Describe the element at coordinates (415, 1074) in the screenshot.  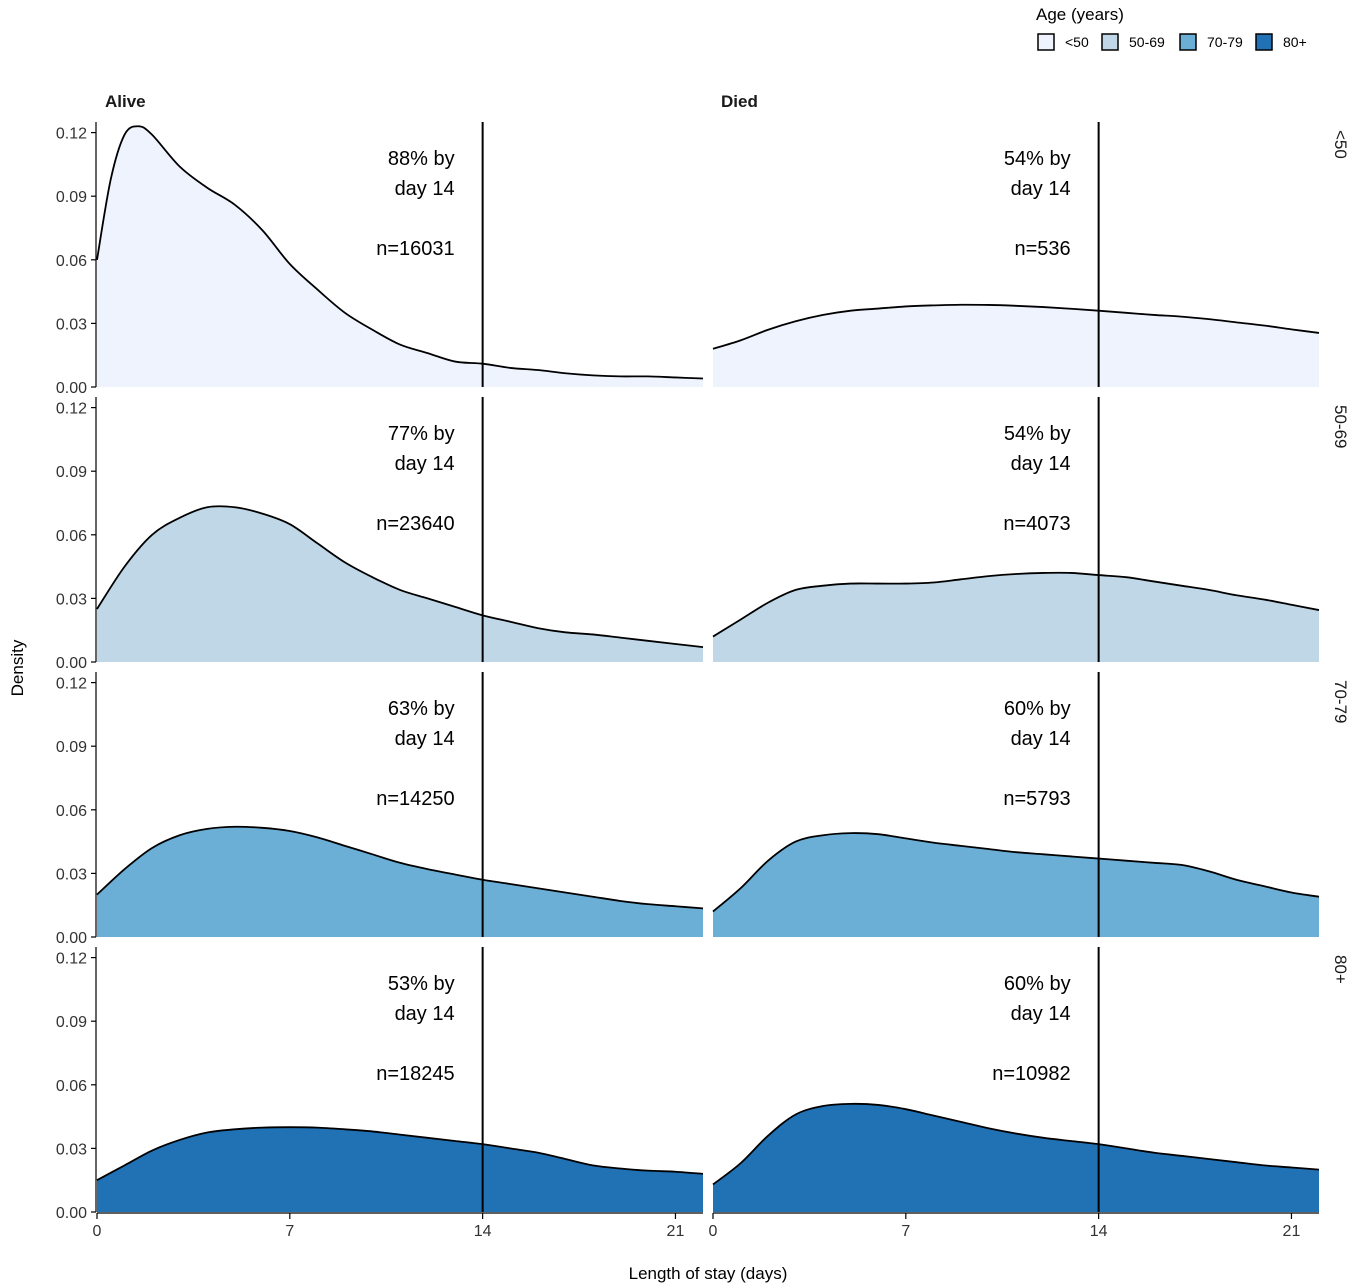
I see `n-annotation: n=18245` at that location.